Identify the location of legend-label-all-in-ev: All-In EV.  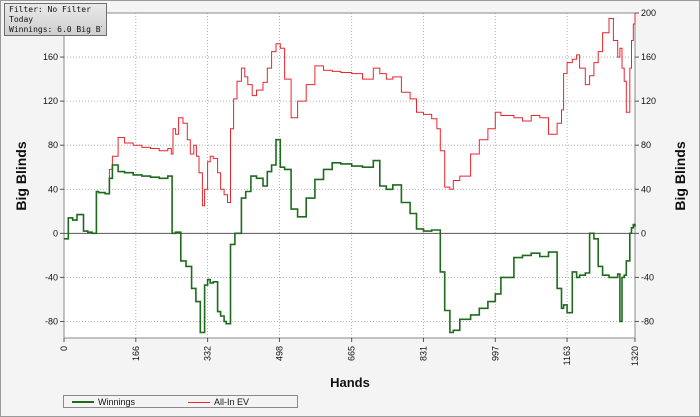
(232, 402).